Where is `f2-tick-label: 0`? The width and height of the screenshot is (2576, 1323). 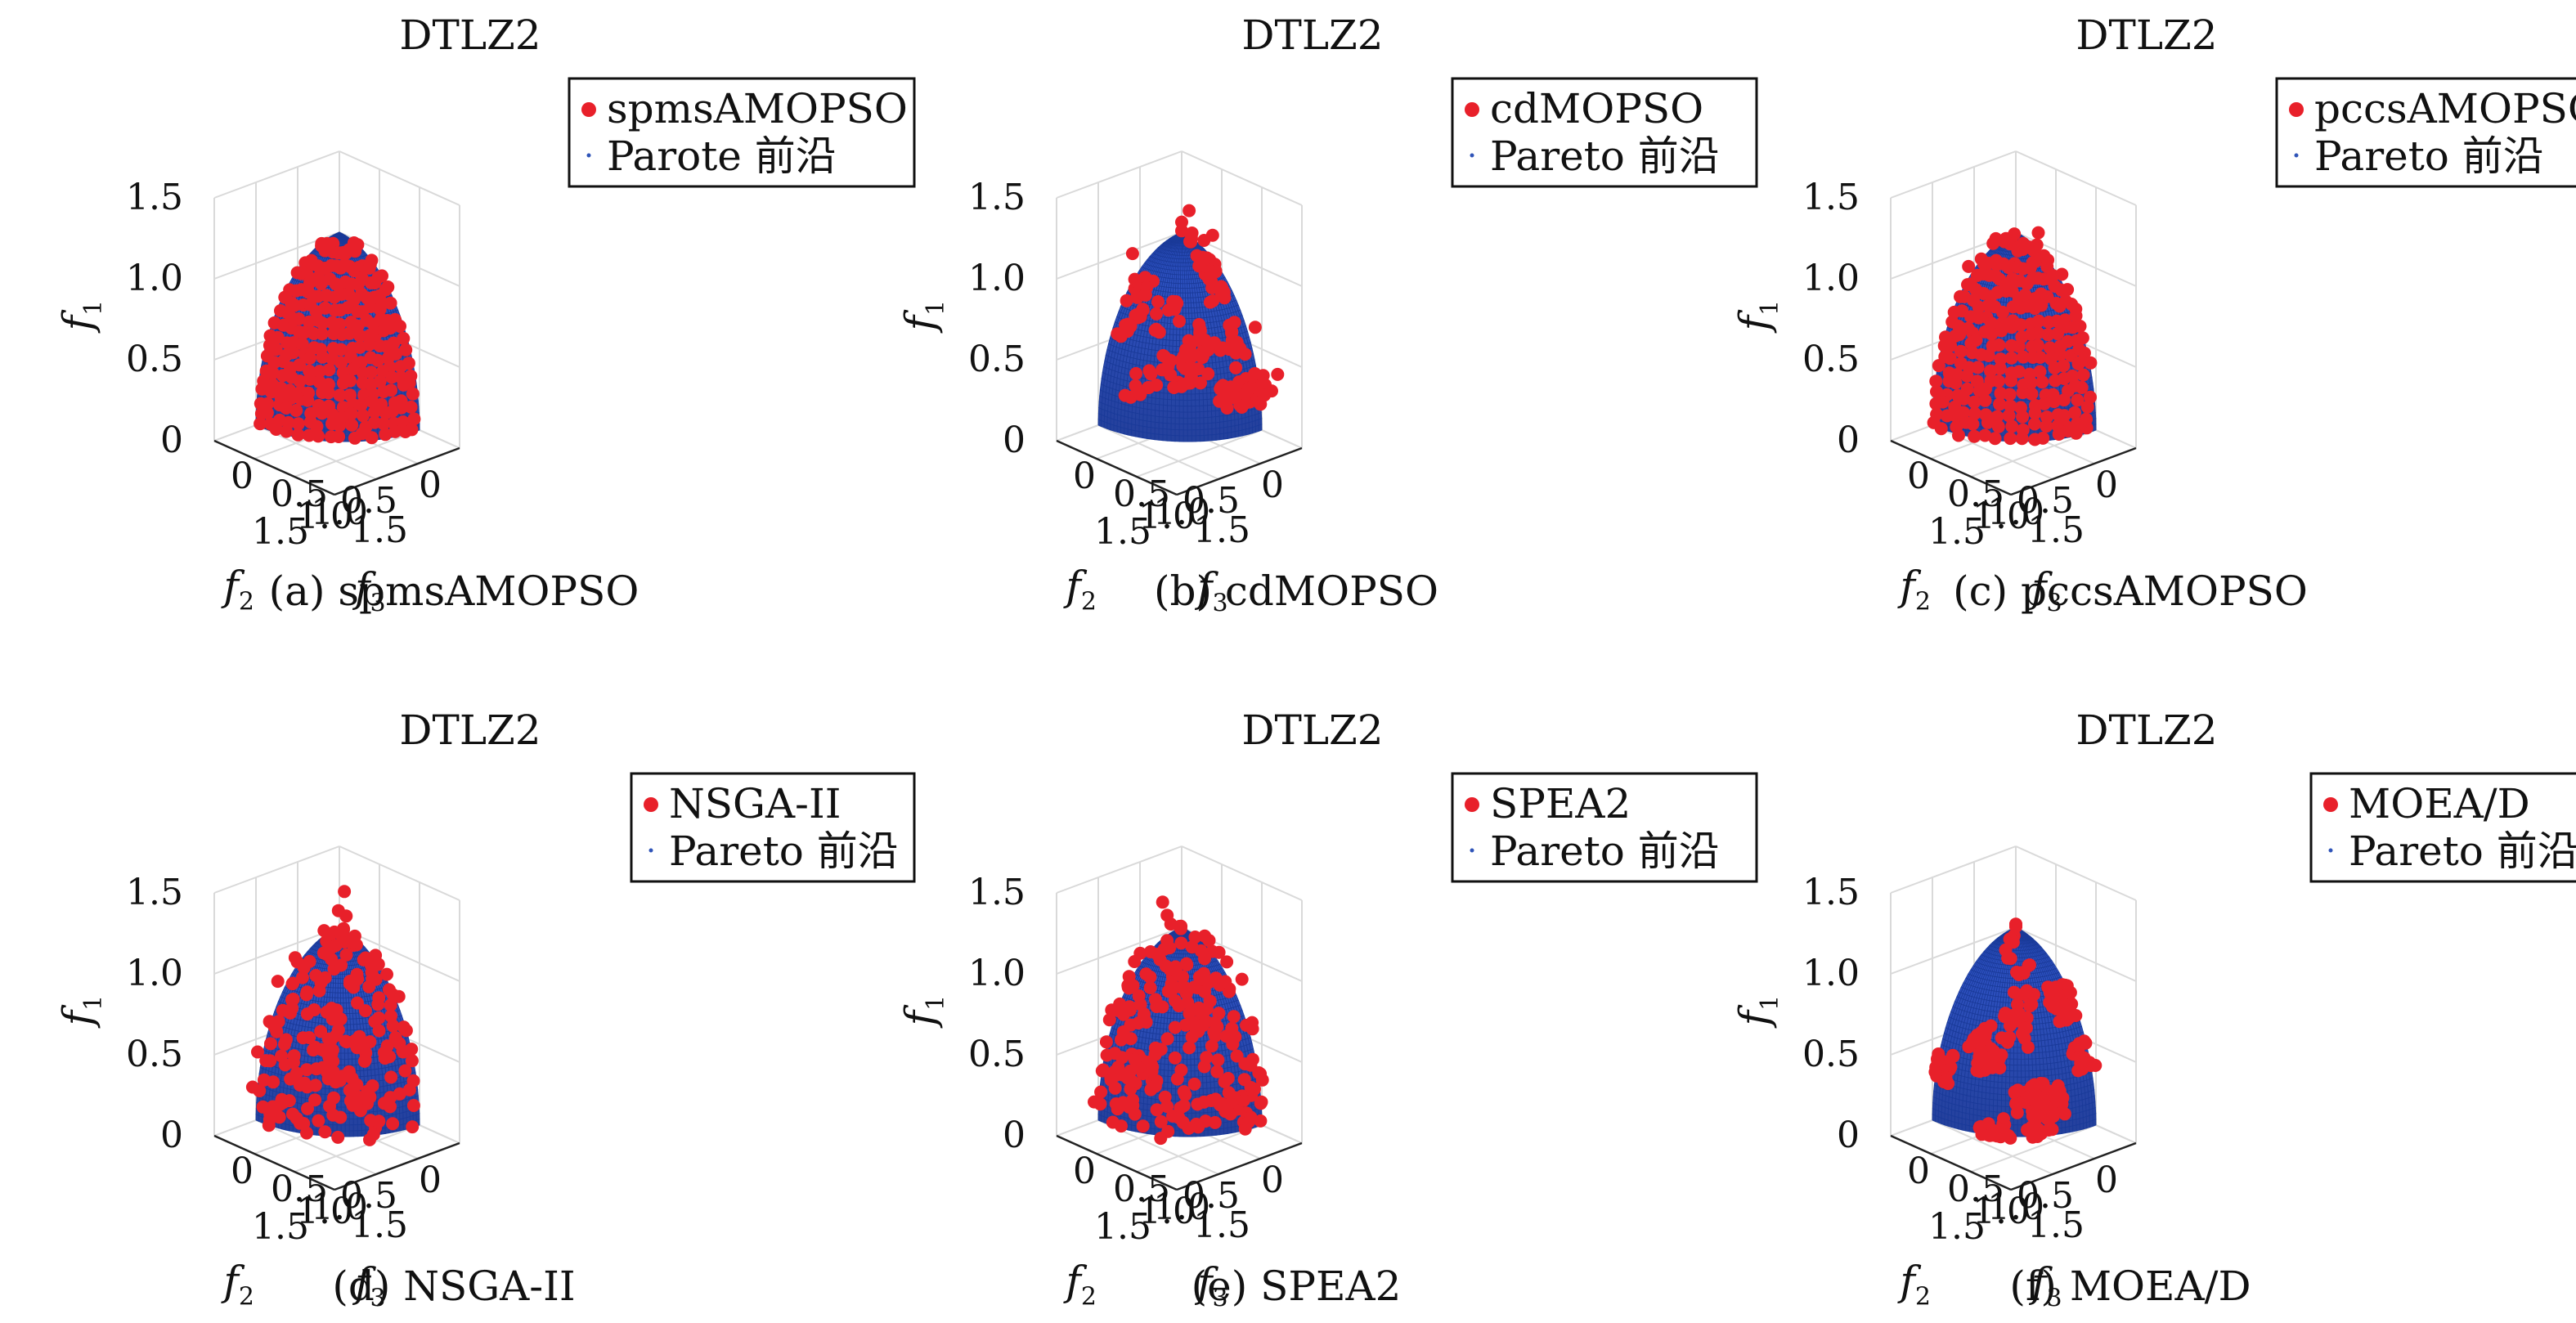
f2-tick-label: 0 is located at coordinates (431, 485).